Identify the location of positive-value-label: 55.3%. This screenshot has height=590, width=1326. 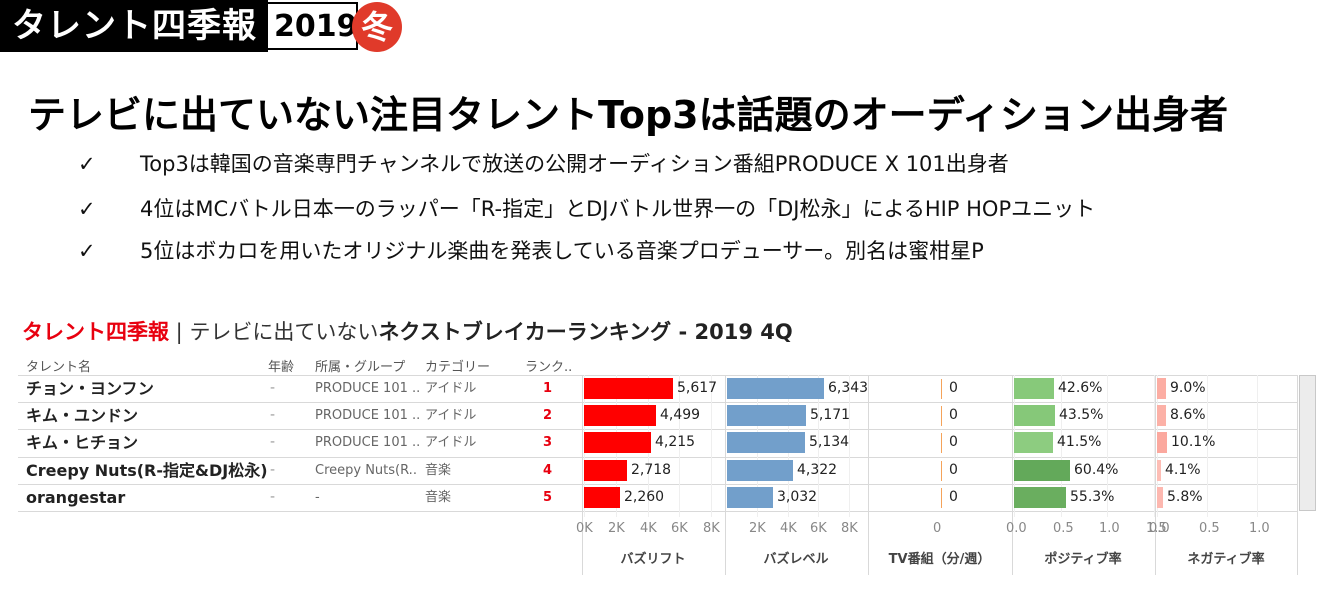
(1092, 497).